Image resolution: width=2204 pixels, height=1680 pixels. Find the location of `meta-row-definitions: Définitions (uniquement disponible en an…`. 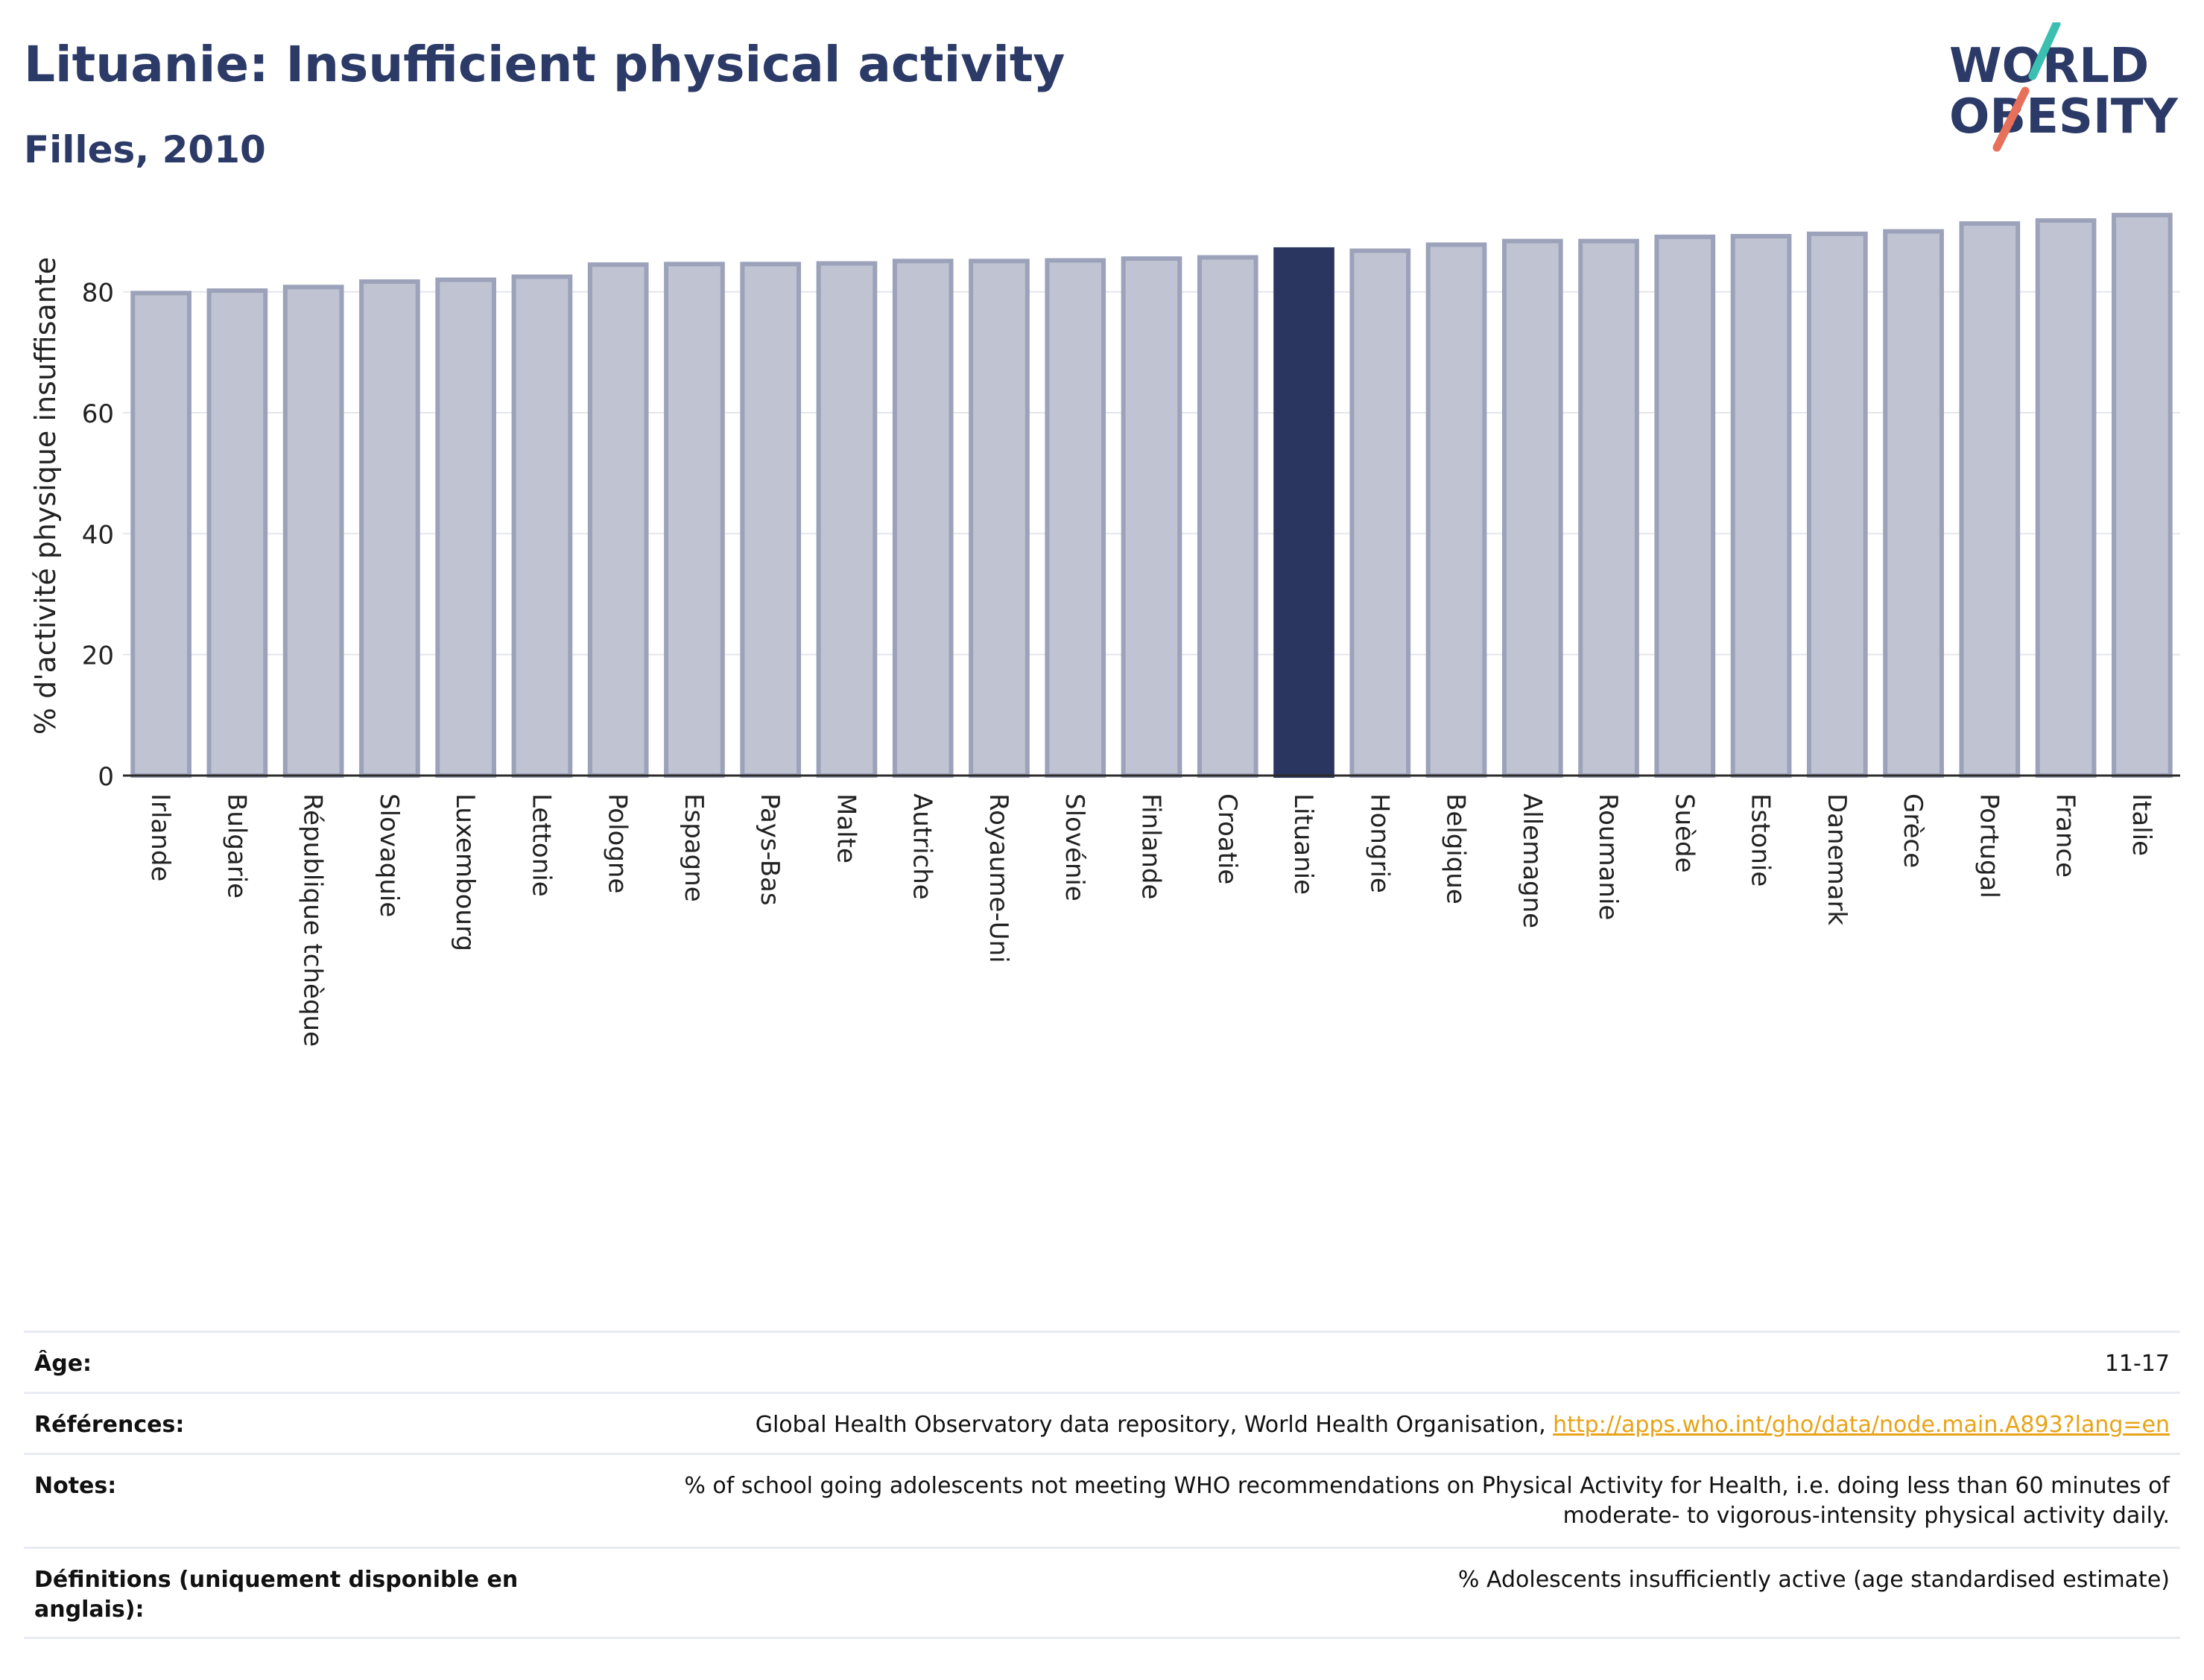

meta-row-definitions: Définitions (uniquement disponible en an… is located at coordinates (1102, 1593).